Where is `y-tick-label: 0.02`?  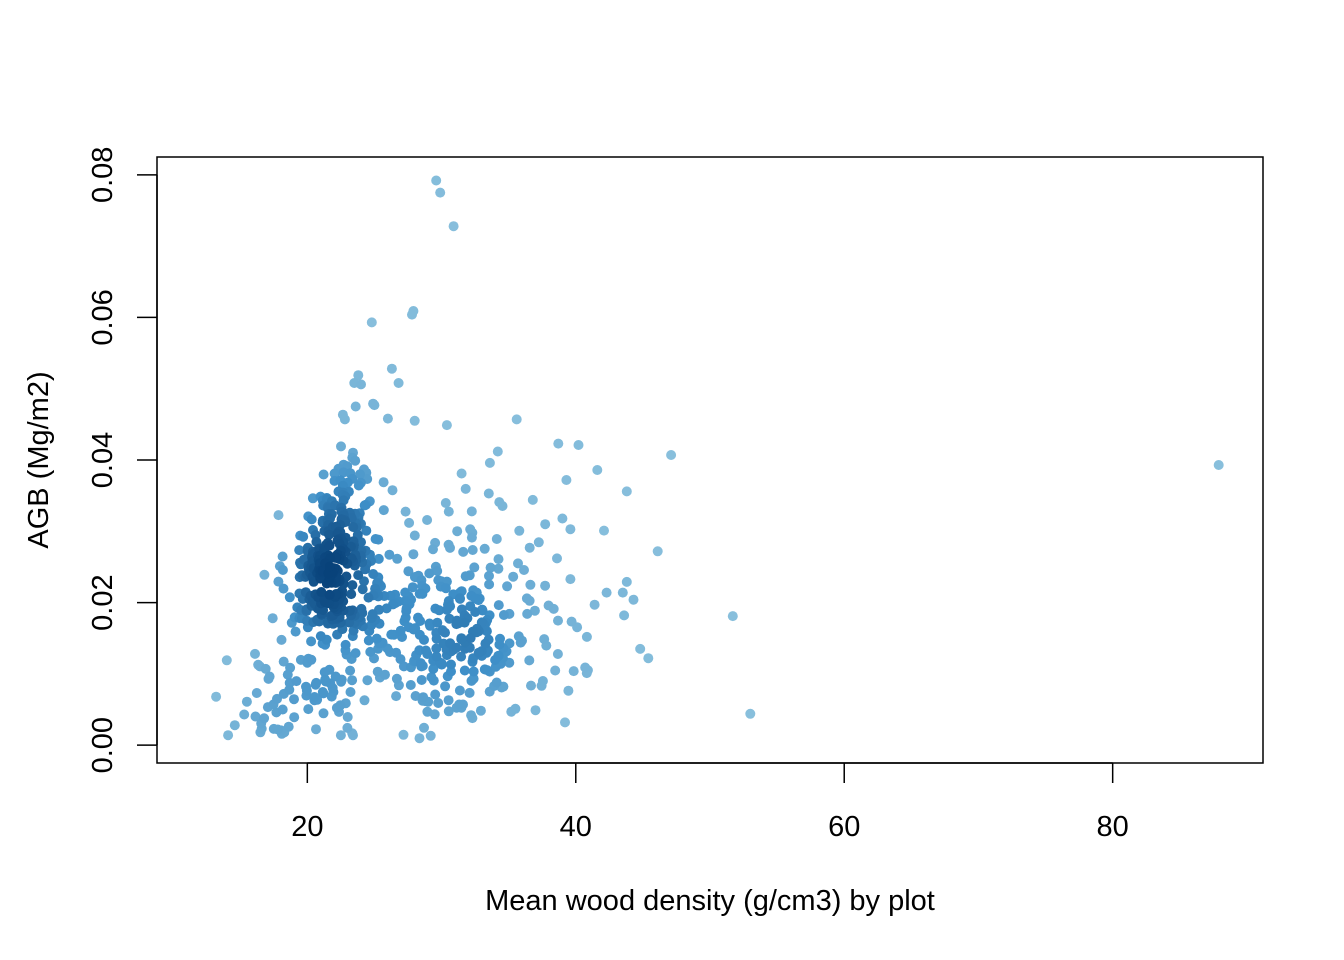
y-tick-label: 0.02 is located at coordinates (103, 602).